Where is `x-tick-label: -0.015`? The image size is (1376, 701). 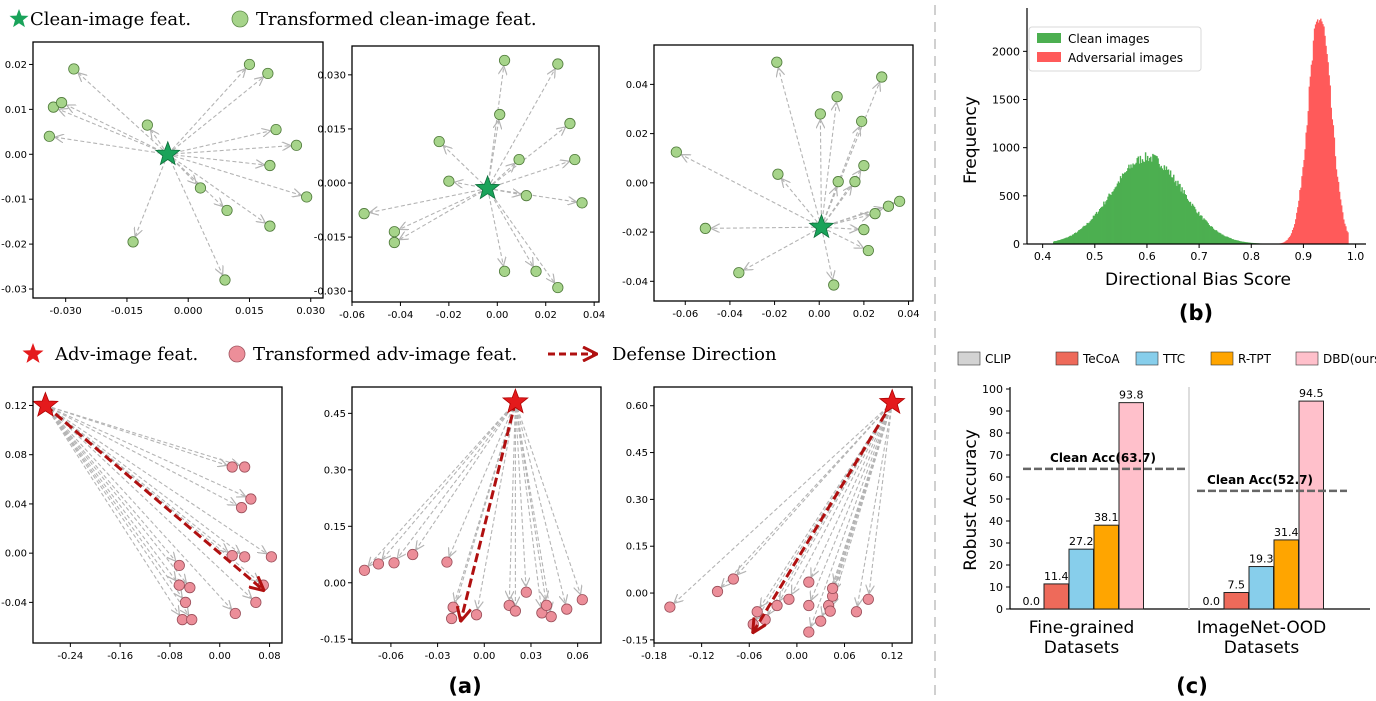
x-tick-label: -0.015 is located at coordinates (127, 311).